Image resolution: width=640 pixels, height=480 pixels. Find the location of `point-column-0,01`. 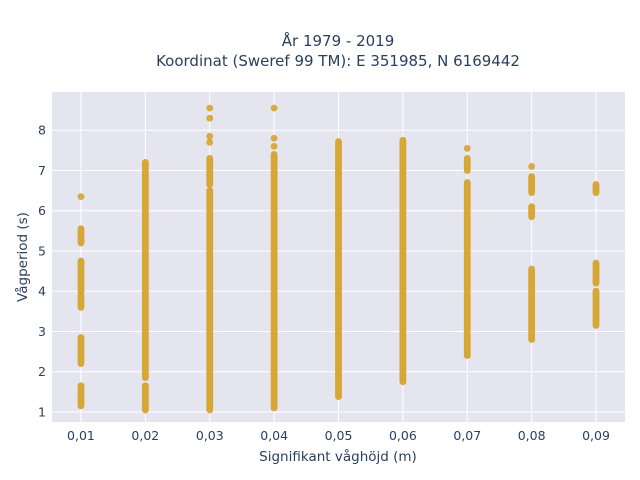

point-column-0,01 is located at coordinates (81, 301).